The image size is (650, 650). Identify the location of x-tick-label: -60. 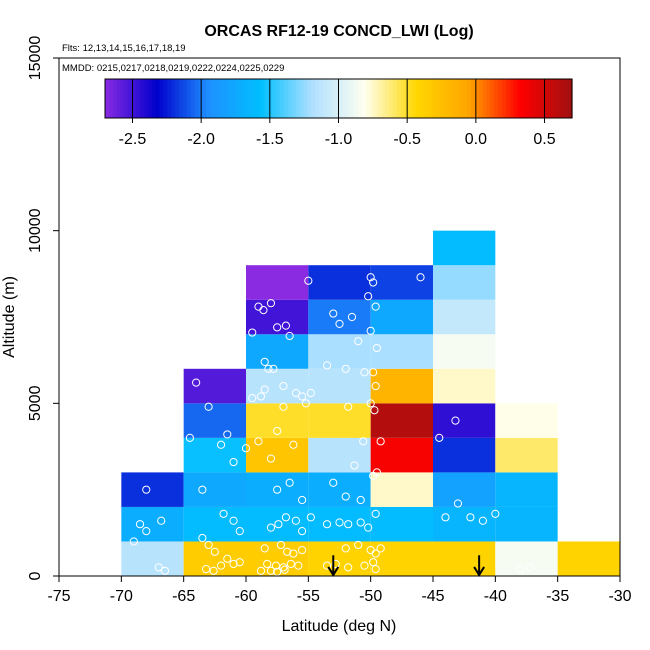
(245, 596).